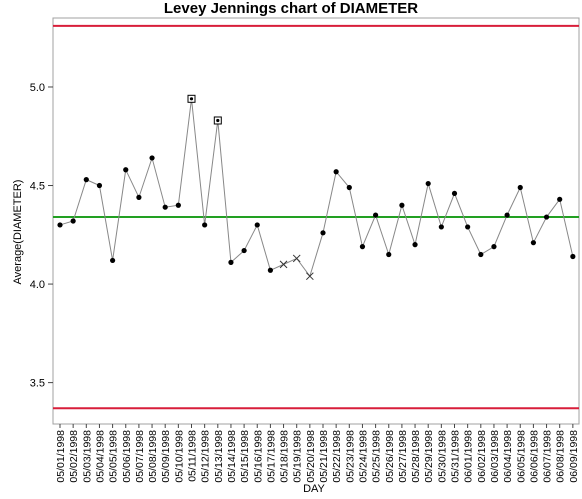 This screenshot has height=499, width=582. Describe the element at coordinates (390, 456) in the screenshot. I see `x-tick-label: 05/26/1998` at that location.